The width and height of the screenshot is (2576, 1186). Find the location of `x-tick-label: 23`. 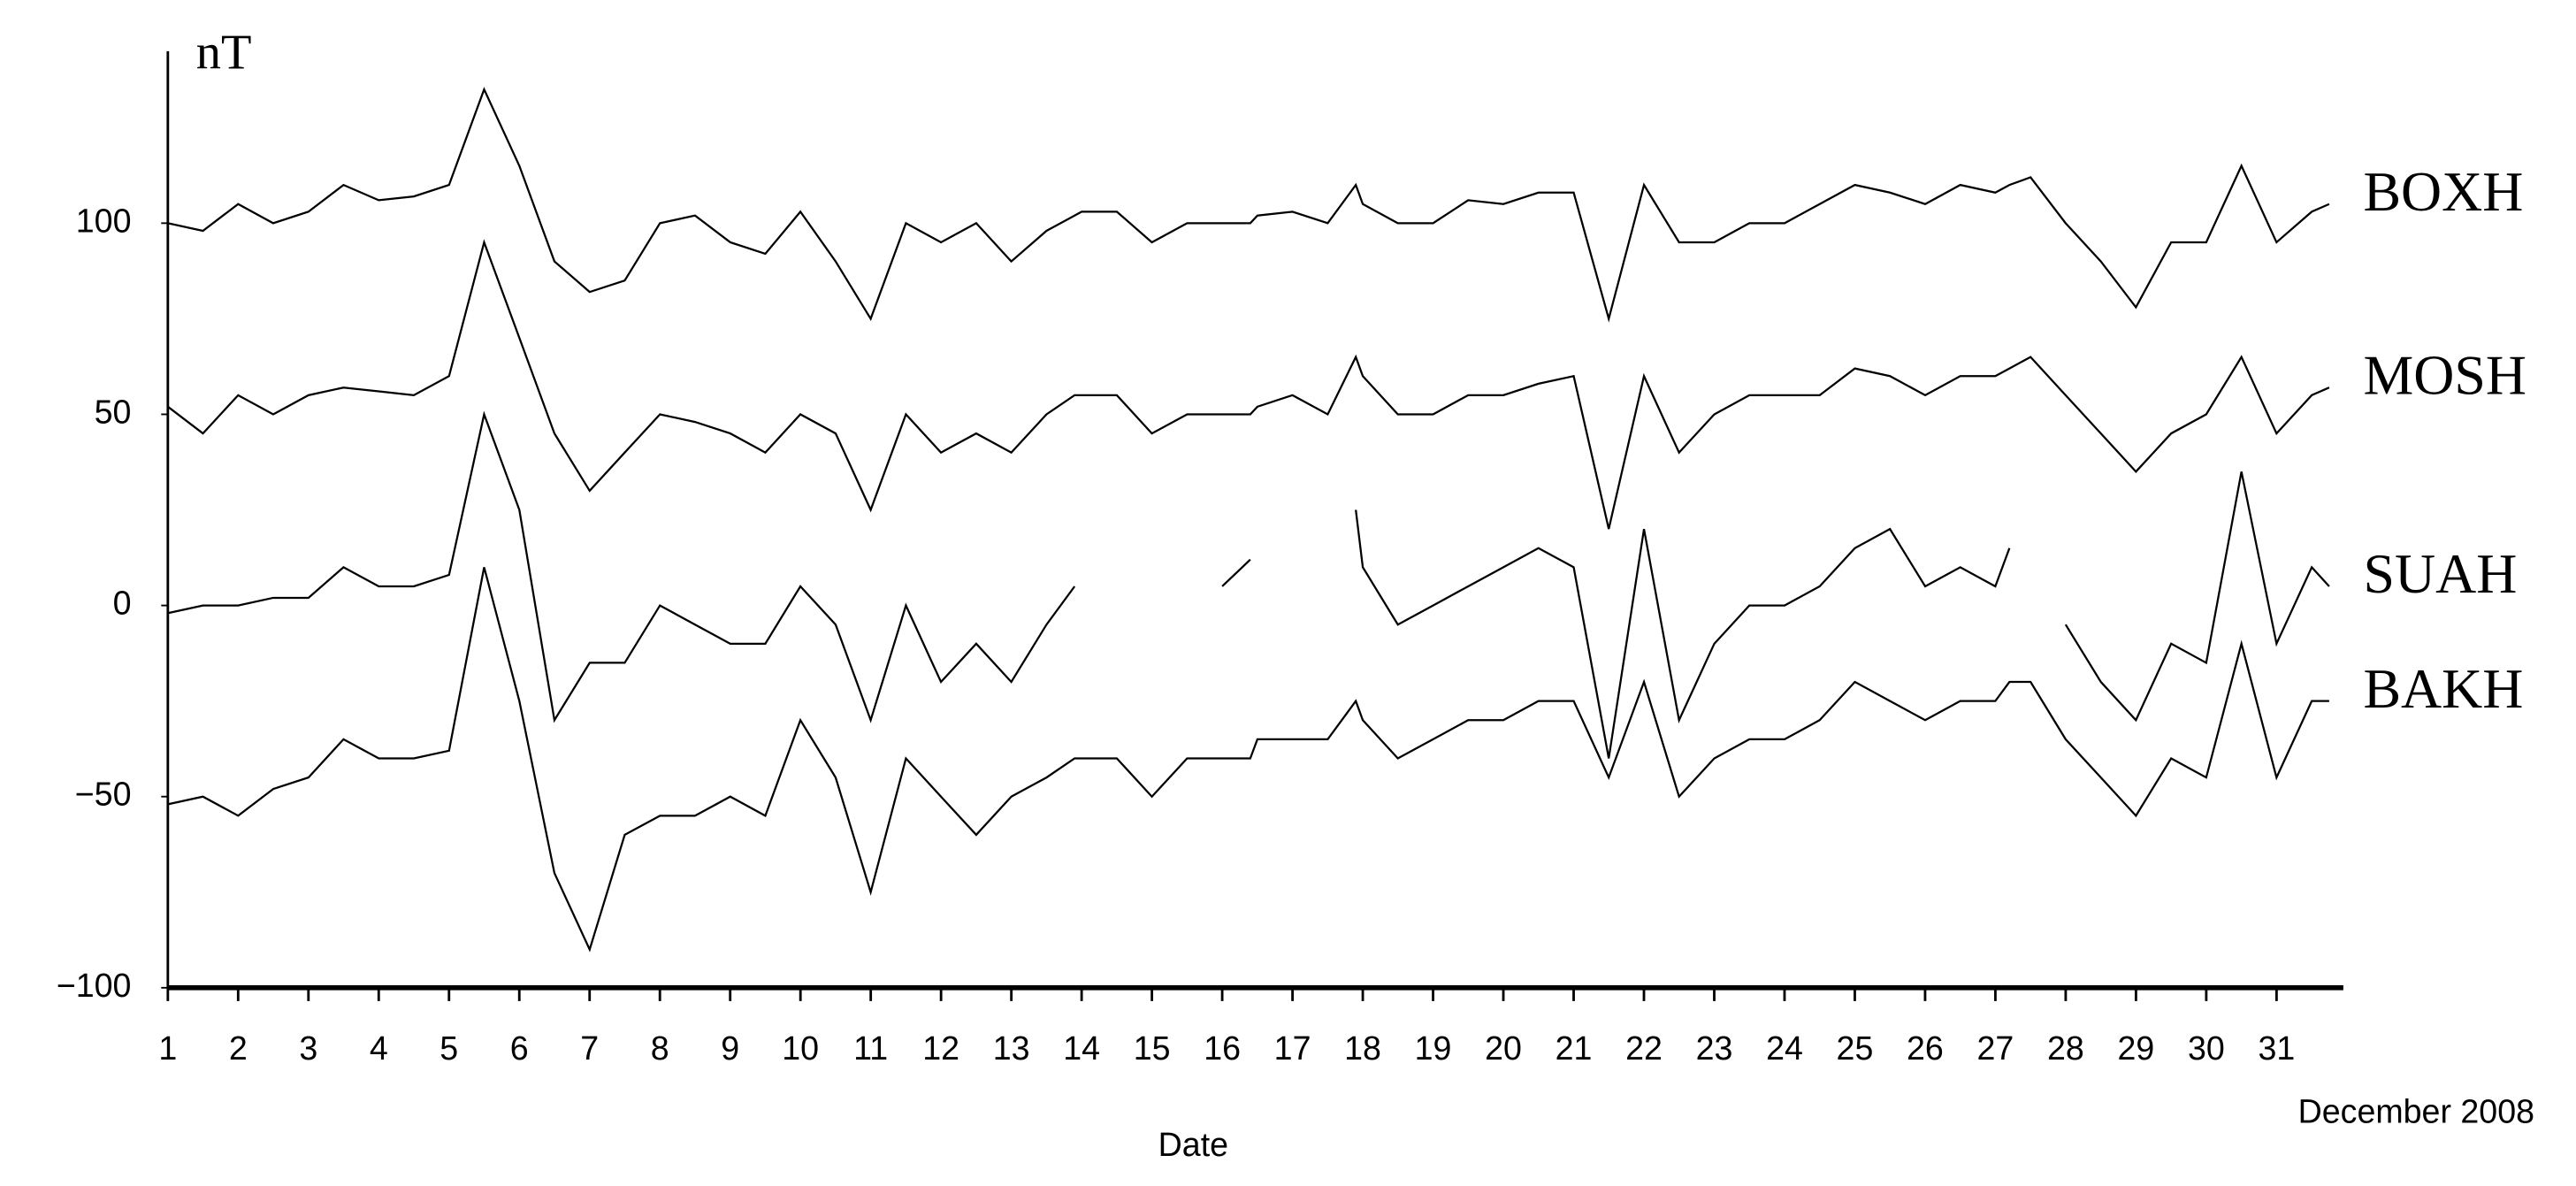

x-tick-label: 23 is located at coordinates (1715, 1048).